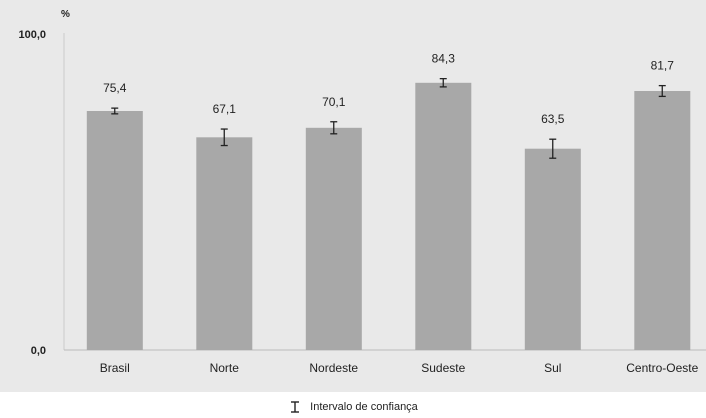  What do you see at coordinates (295, 407) in the screenshot?
I see `confidence-interval-icon` at bounding box center [295, 407].